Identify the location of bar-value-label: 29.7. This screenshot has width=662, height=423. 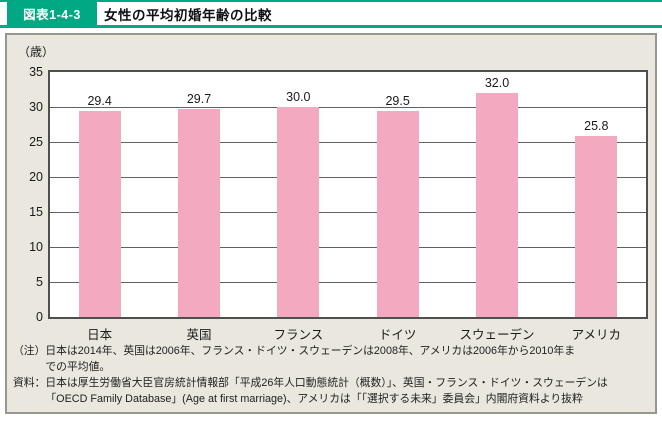
(199, 99).